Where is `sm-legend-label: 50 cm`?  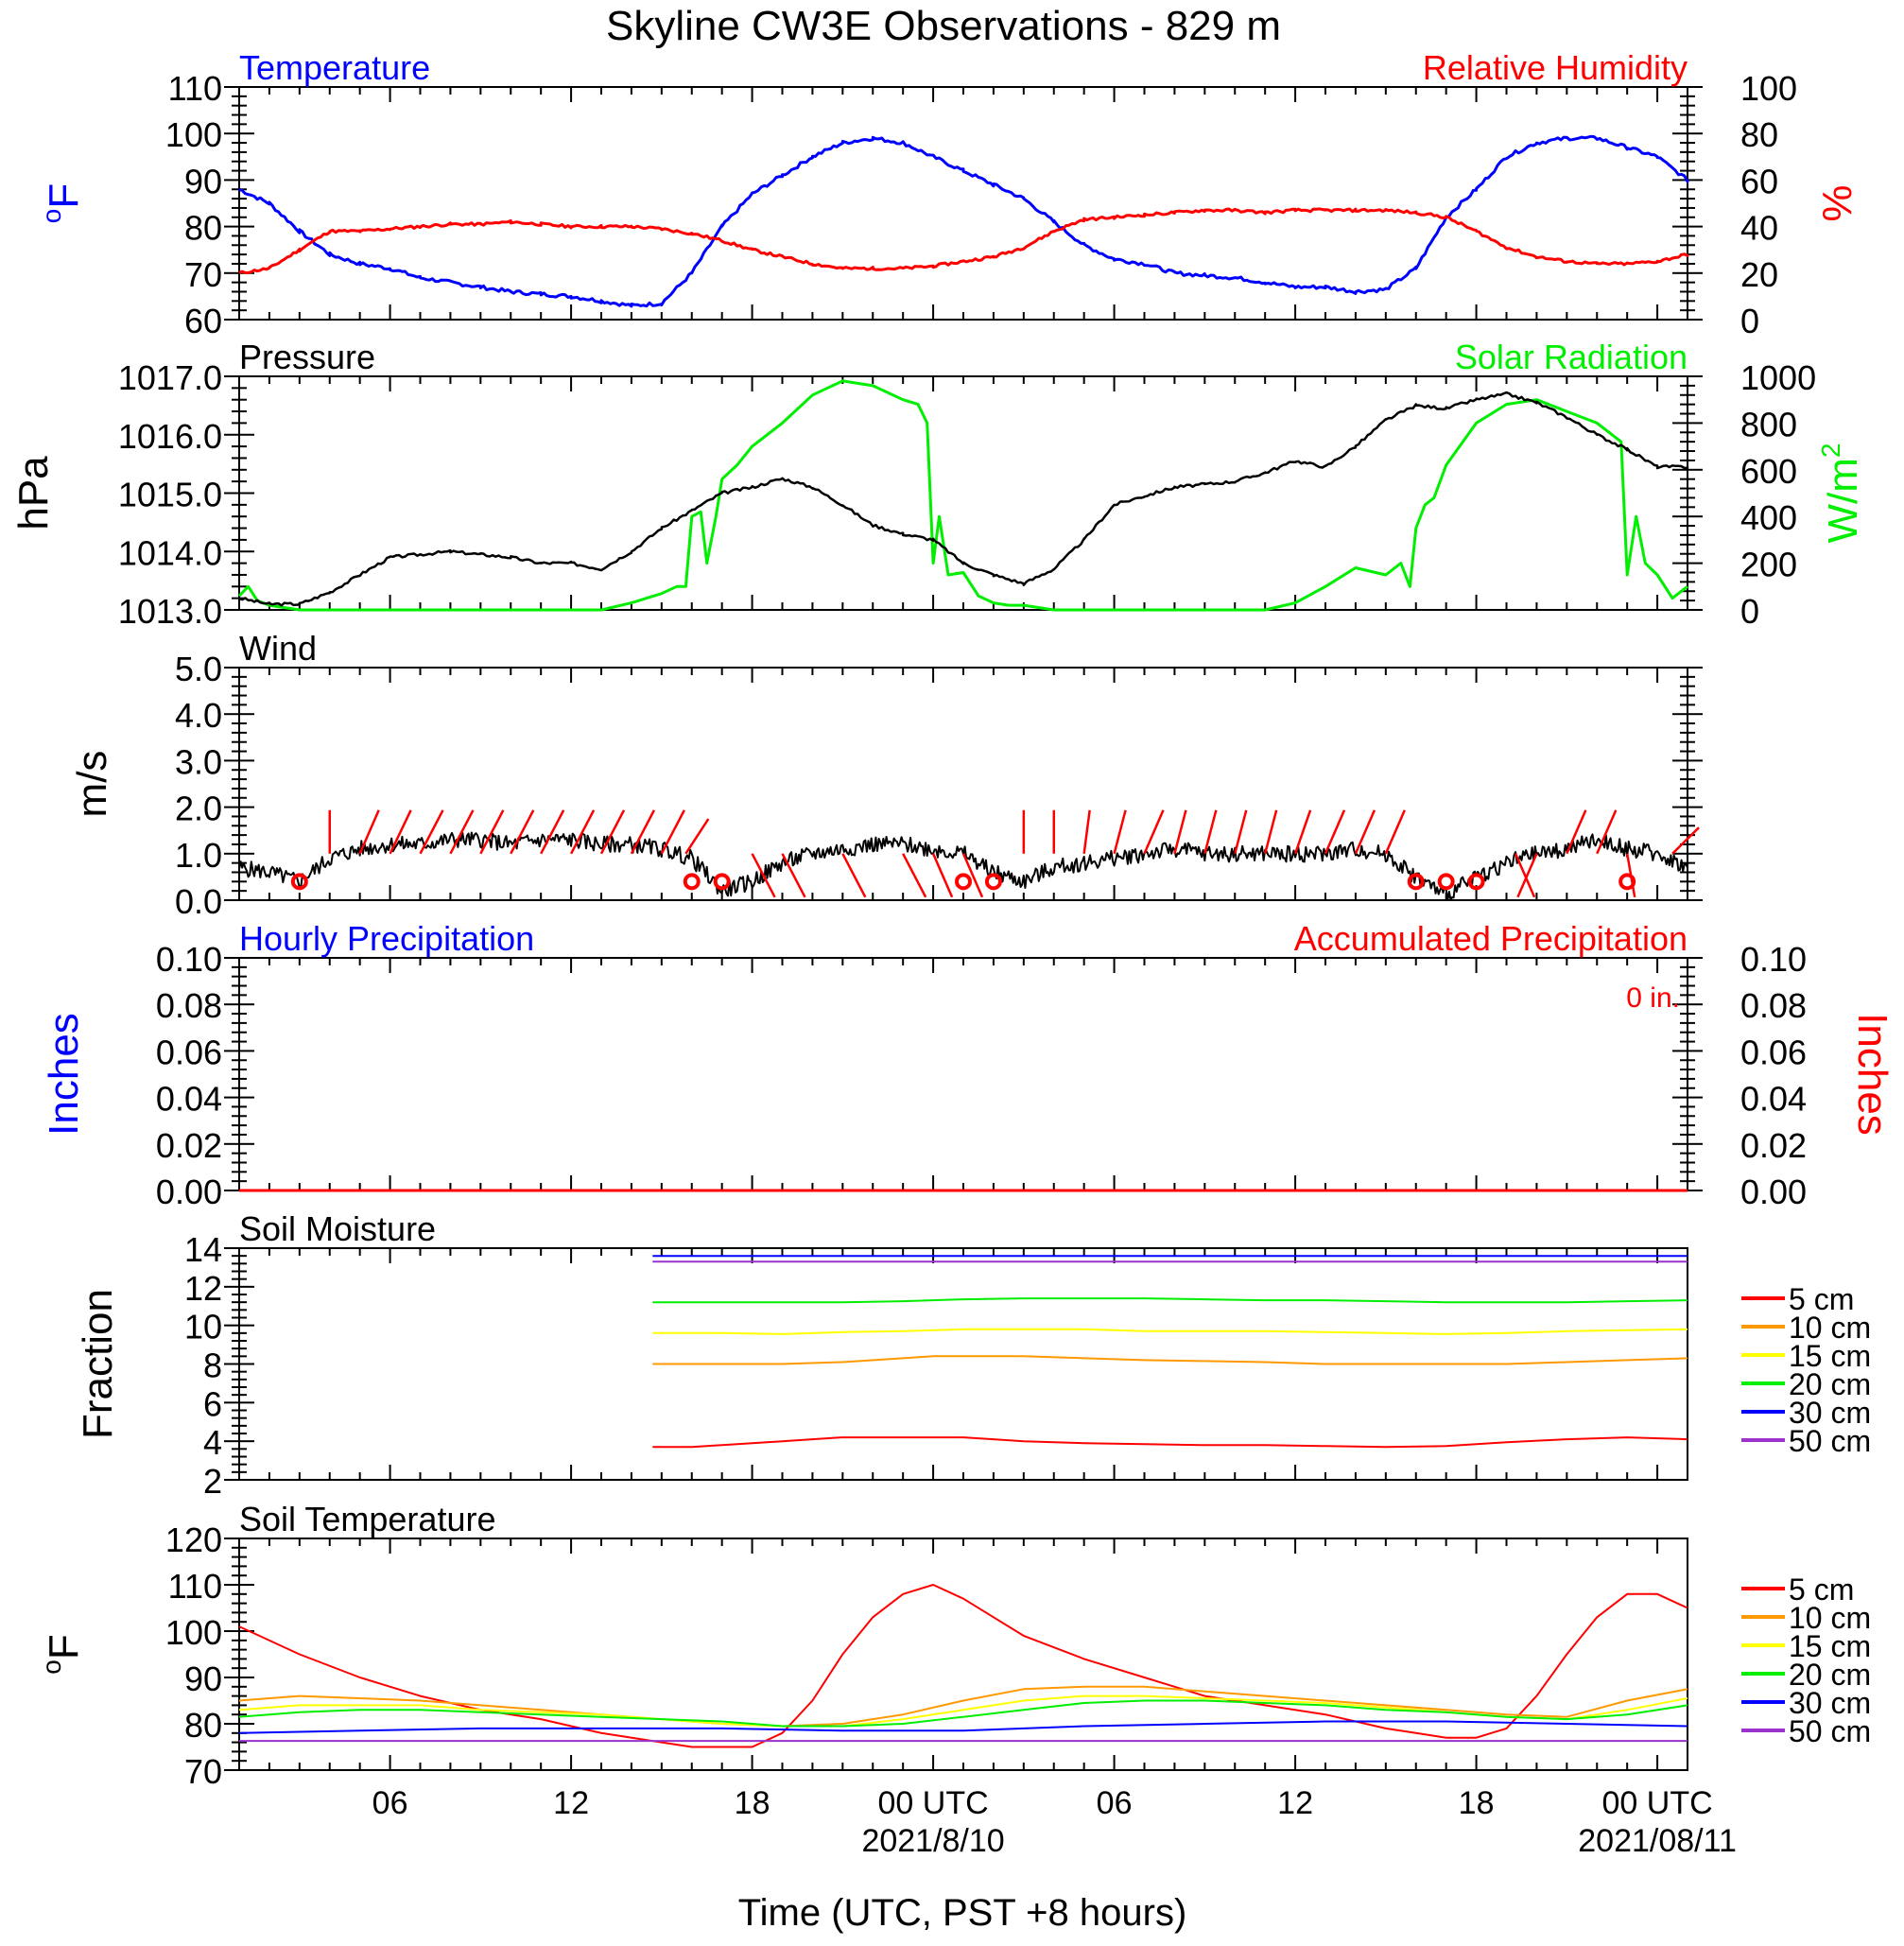
sm-legend-label: 50 cm is located at coordinates (1830, 1441).